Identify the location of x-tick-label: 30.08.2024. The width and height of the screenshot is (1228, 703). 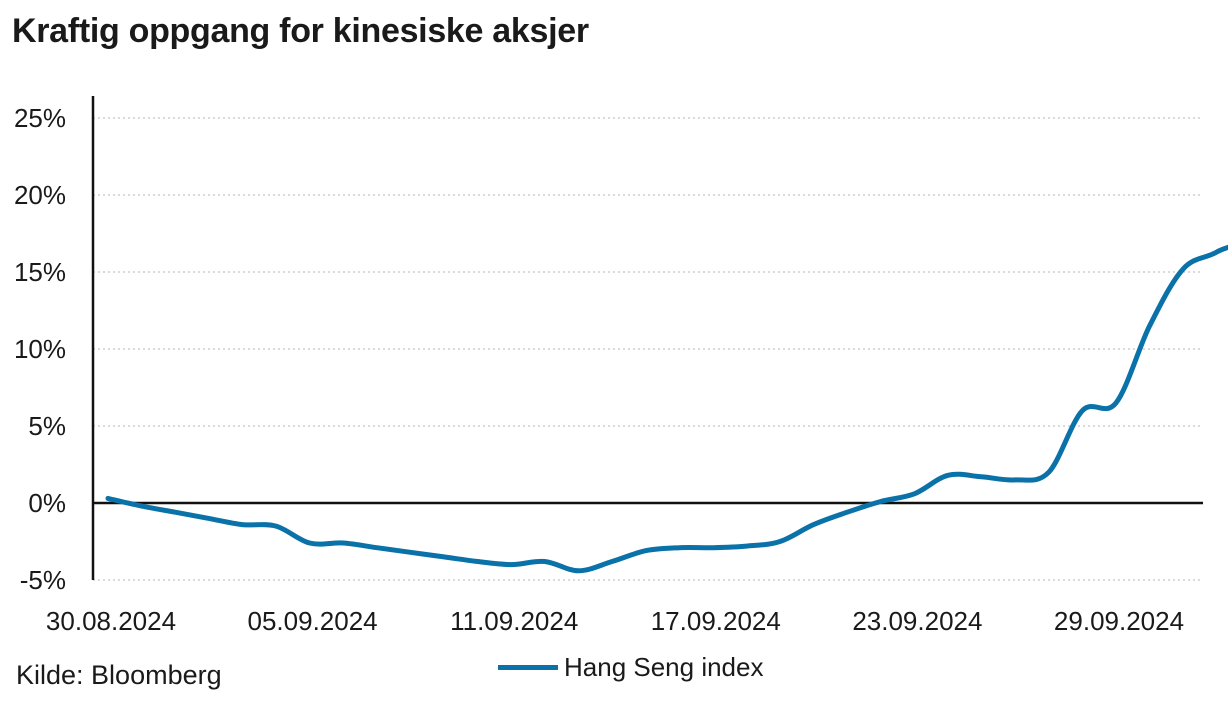
(111, 621).